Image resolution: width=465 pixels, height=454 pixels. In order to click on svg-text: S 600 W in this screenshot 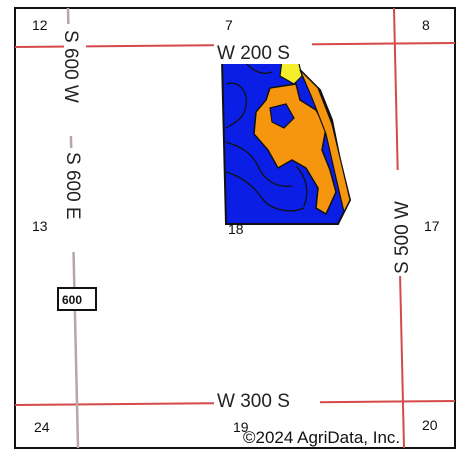, I will do `click(70, 66)`.